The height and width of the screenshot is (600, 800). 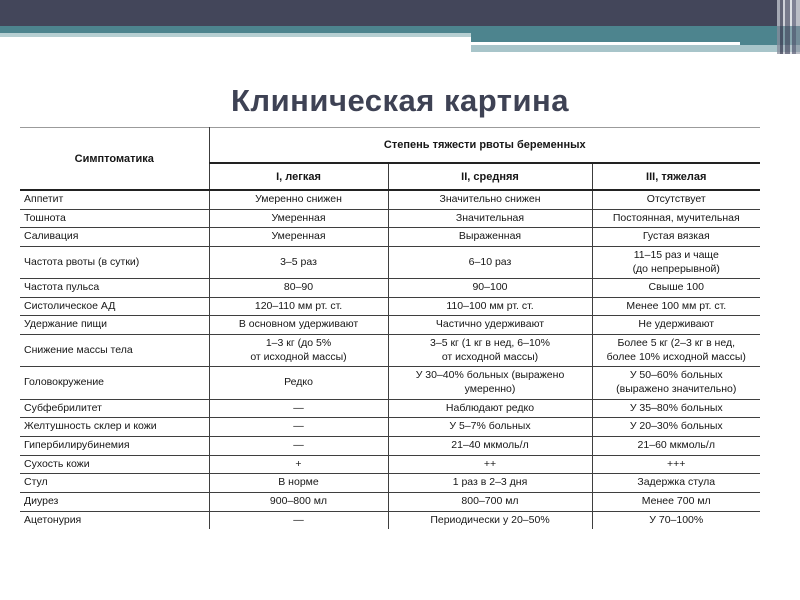 I want to click on severity-3-cell: Менее 100 мм рт. ст., so click(x=675, y=307).